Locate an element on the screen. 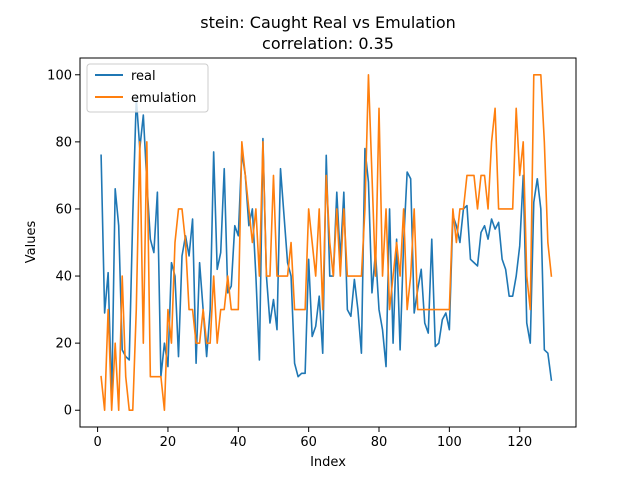 Image resolution: width=640 pixels, height=484 pixels. x-tick-label: 0 is located at coordinates (97, 442).